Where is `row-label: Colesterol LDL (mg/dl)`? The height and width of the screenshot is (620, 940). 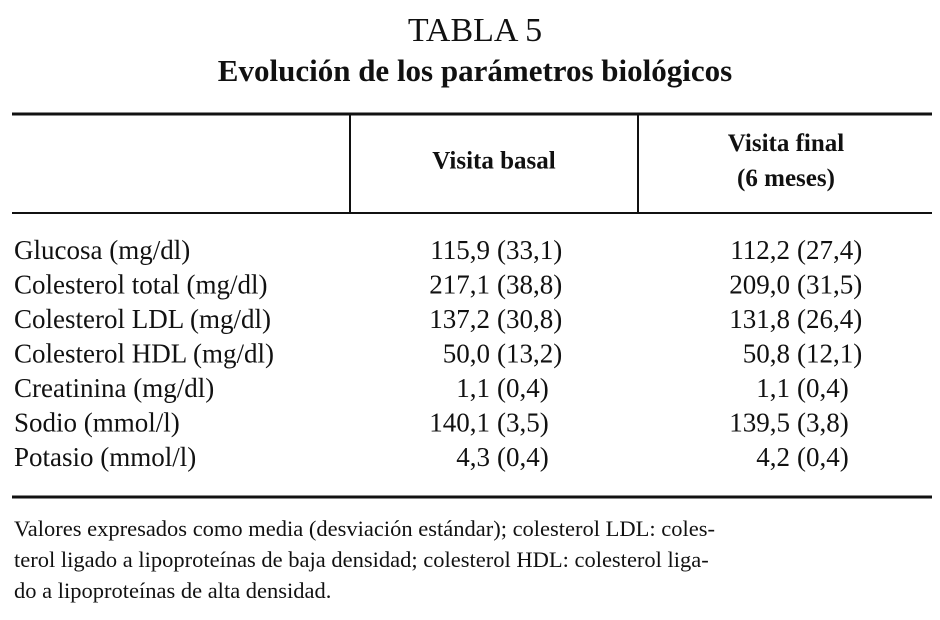 row-label: Colesterol LDL (mg/dl) is located at coordinates (142, 319).